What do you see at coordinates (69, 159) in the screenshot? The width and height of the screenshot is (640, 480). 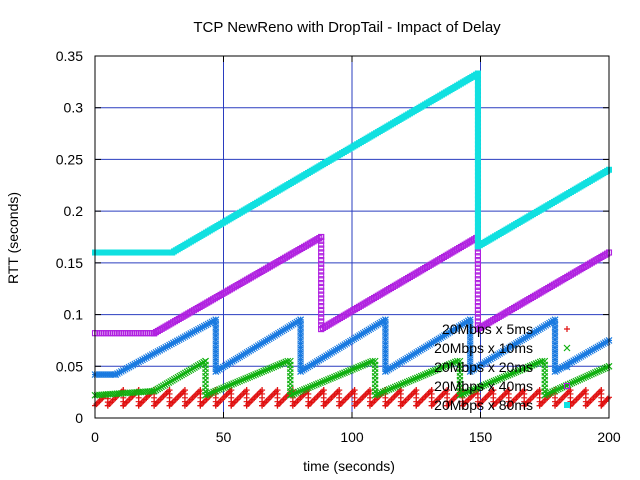 I see `y-tick-label: 0.25` at bounding box center [69, 159].